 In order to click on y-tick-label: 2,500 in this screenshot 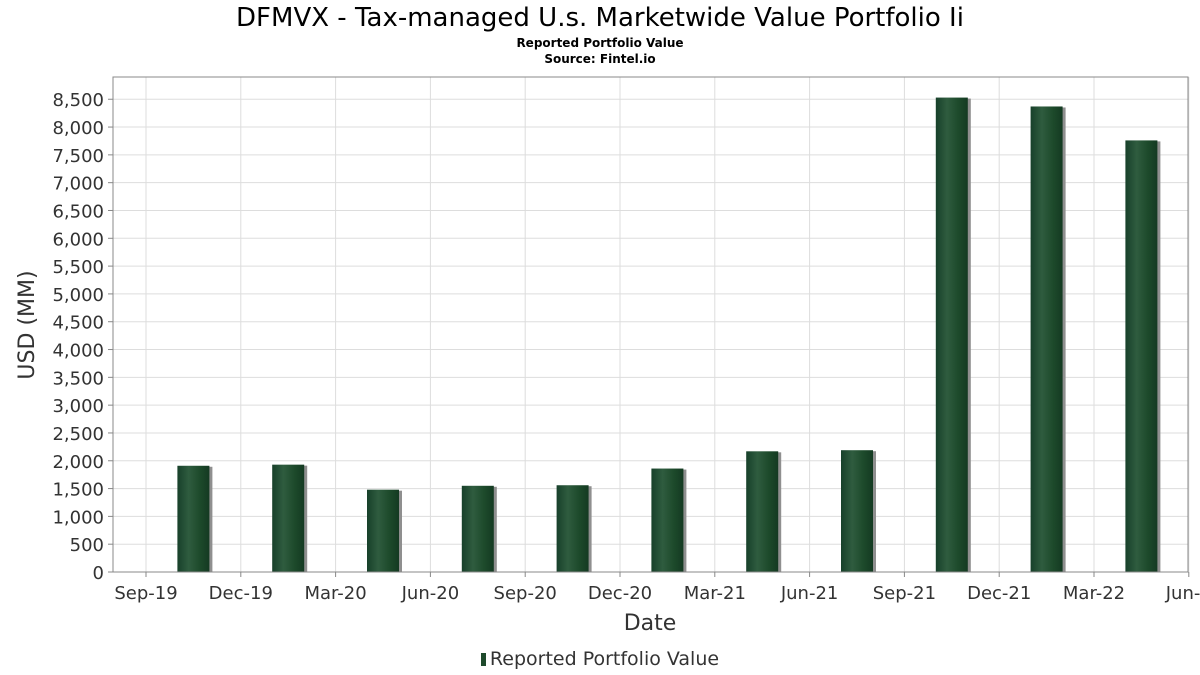, I will do `click(78, 434)`.